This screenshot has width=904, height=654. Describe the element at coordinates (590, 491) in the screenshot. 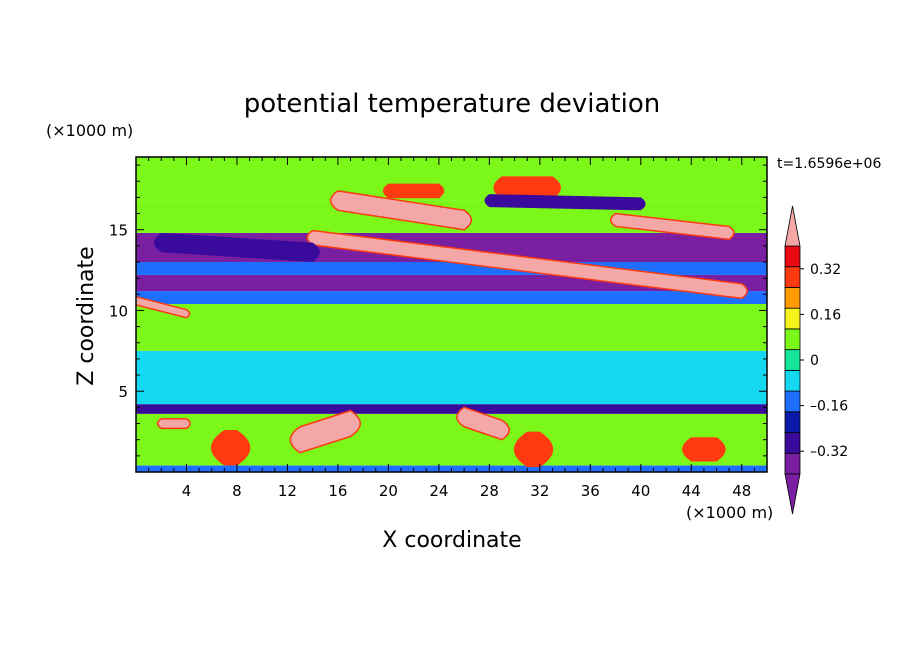

I see `x-tick-label: 36` at that location.